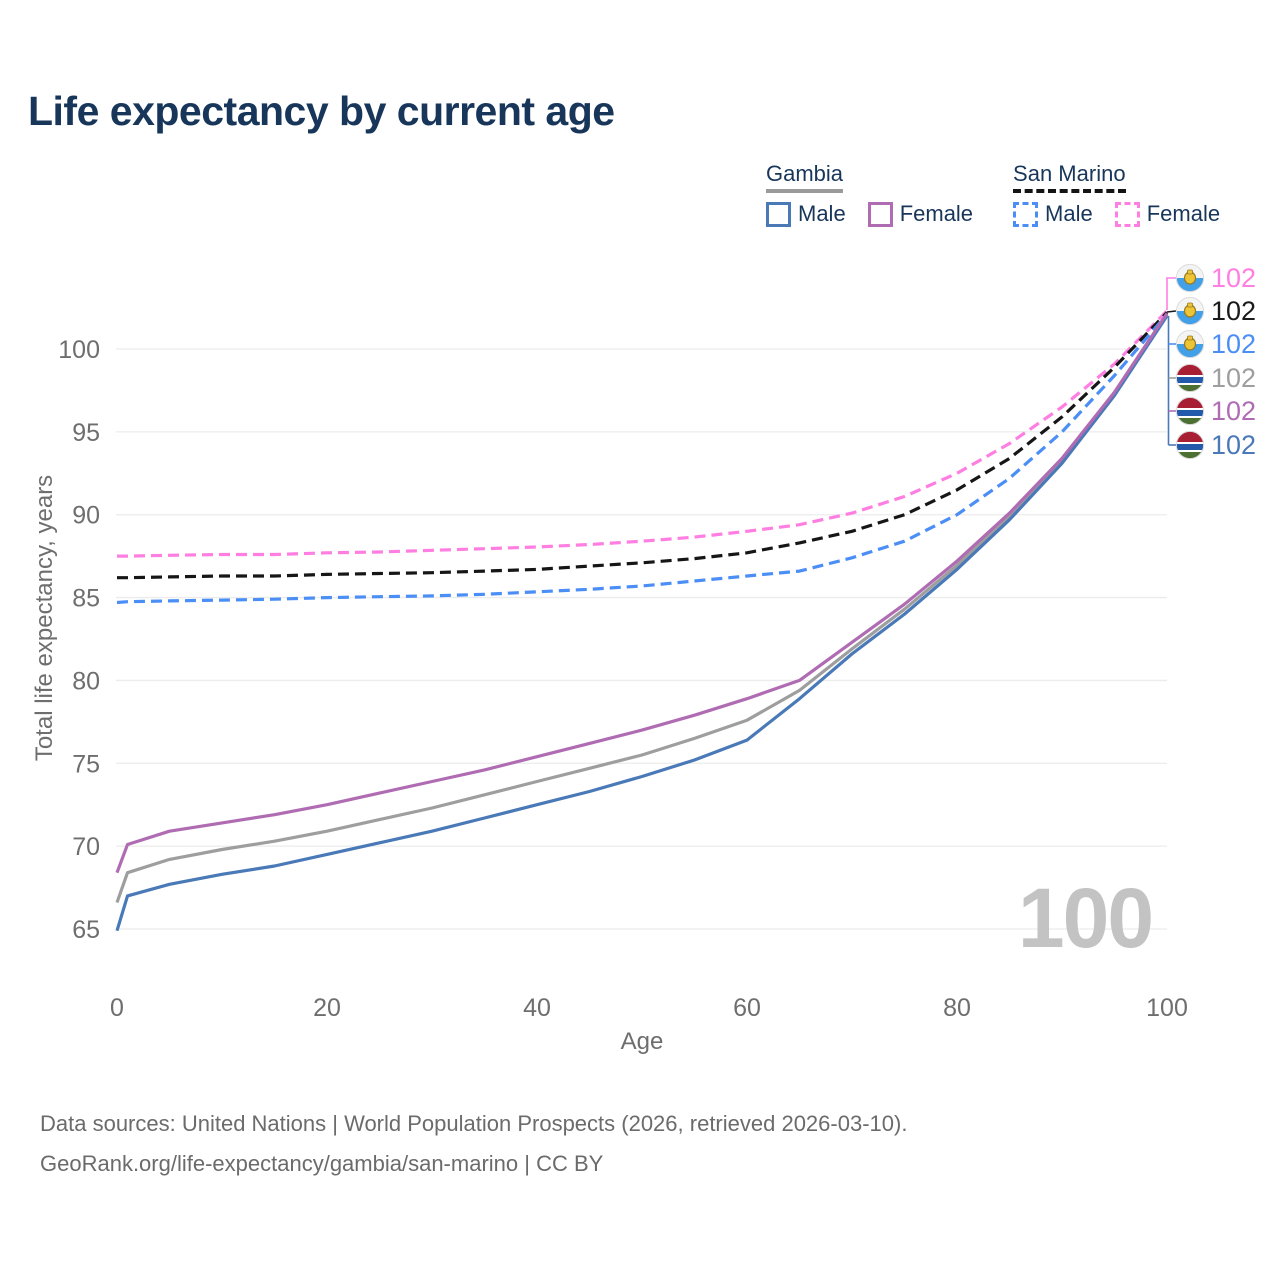 The image size is (1280, 1280). What do you see at coordinates (1233, 445) in the screenshot?
I see `end-label-gambia-male: 102` at bounding box center [1233, 445].